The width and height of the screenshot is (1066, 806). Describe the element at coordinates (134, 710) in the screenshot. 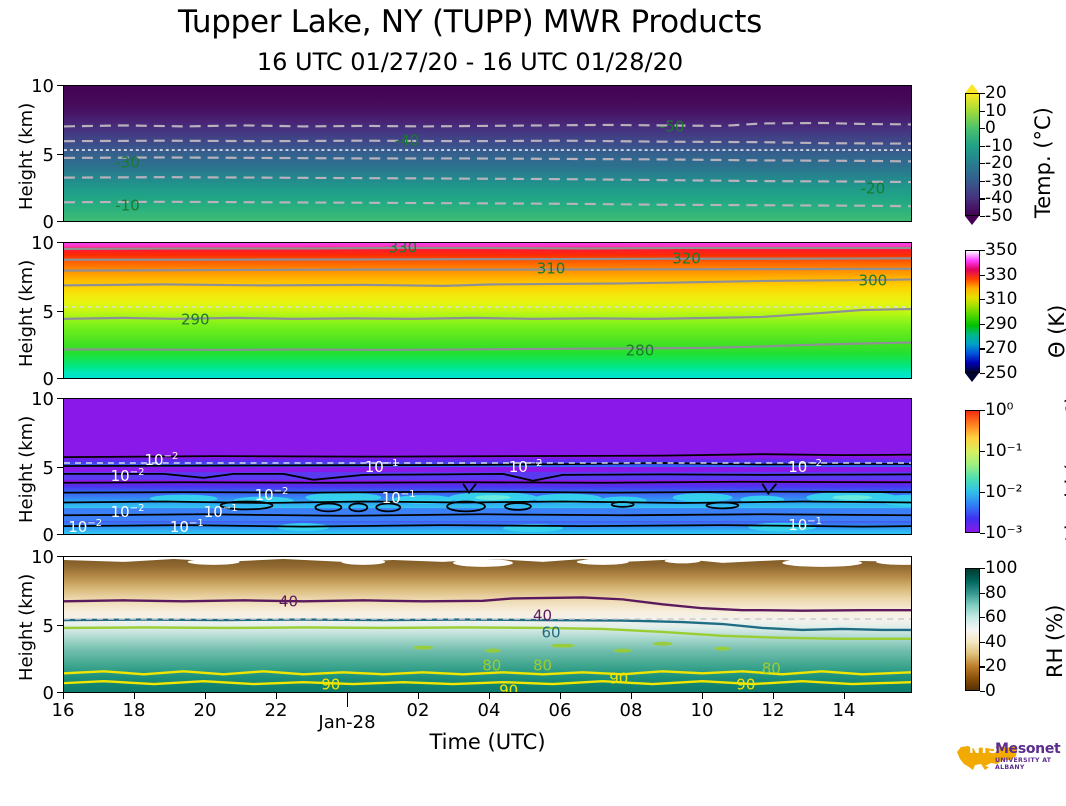

I see `x-tick: 18` at that location.